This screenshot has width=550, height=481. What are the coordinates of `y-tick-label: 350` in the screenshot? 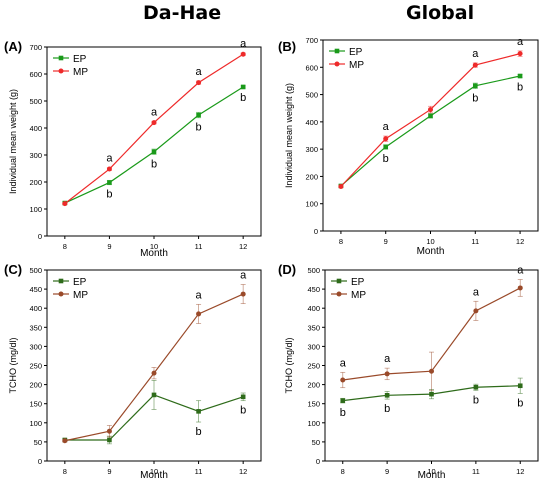 It's located at (313, 327).